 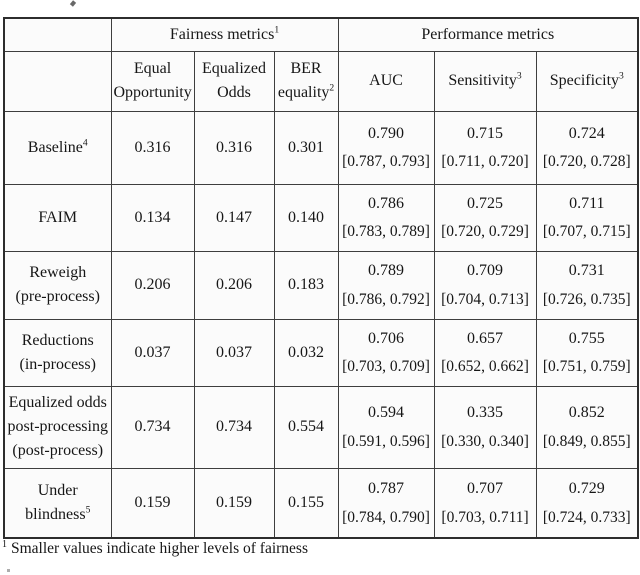 What do you see at coordinates (73, 3) in the screenshot?
I see `caption-fragment-mark` at bounding box center [73, 3].